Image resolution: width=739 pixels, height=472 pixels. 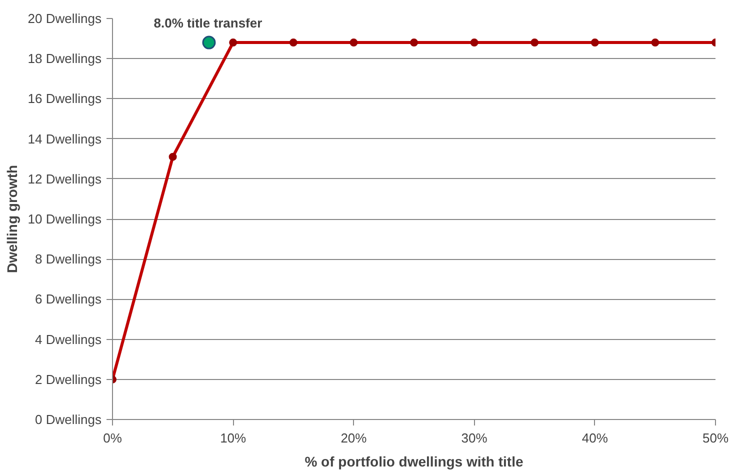 I want to click on y-tick-label: 20 Dwellings, so click(x=65, y=18).